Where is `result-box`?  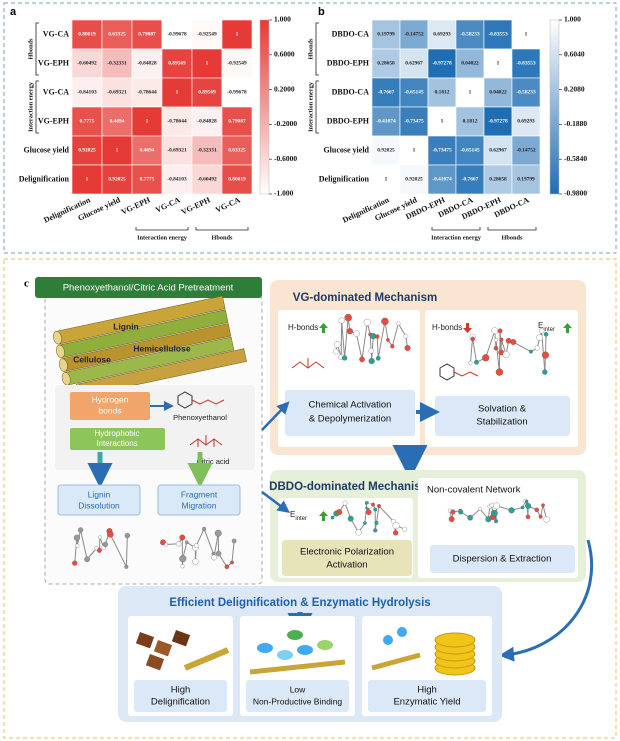 result-box is located at coordinates (427, 696).